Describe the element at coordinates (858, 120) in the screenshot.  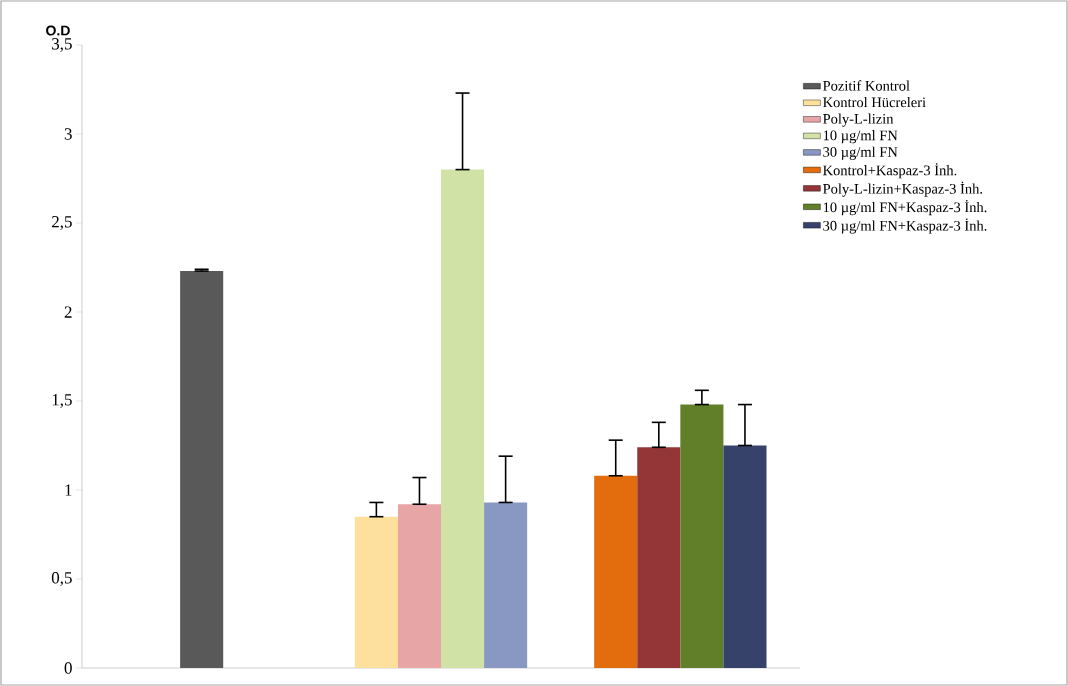
I see `legend-label: Poly-L-lizin` at that location.